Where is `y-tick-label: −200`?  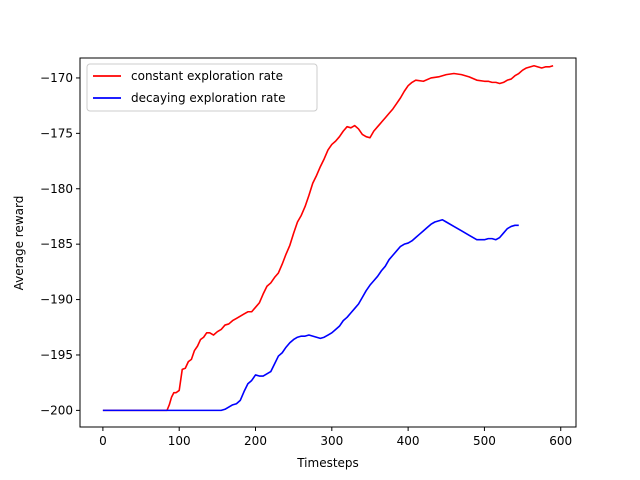 y-tick-label: −200 is located at coordinates (56, 410).